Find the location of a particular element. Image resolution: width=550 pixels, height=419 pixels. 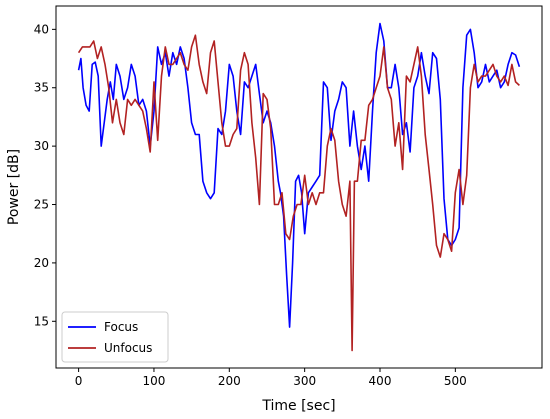

x-axis-label: Time [sec] is located at coordinates (298, 406).